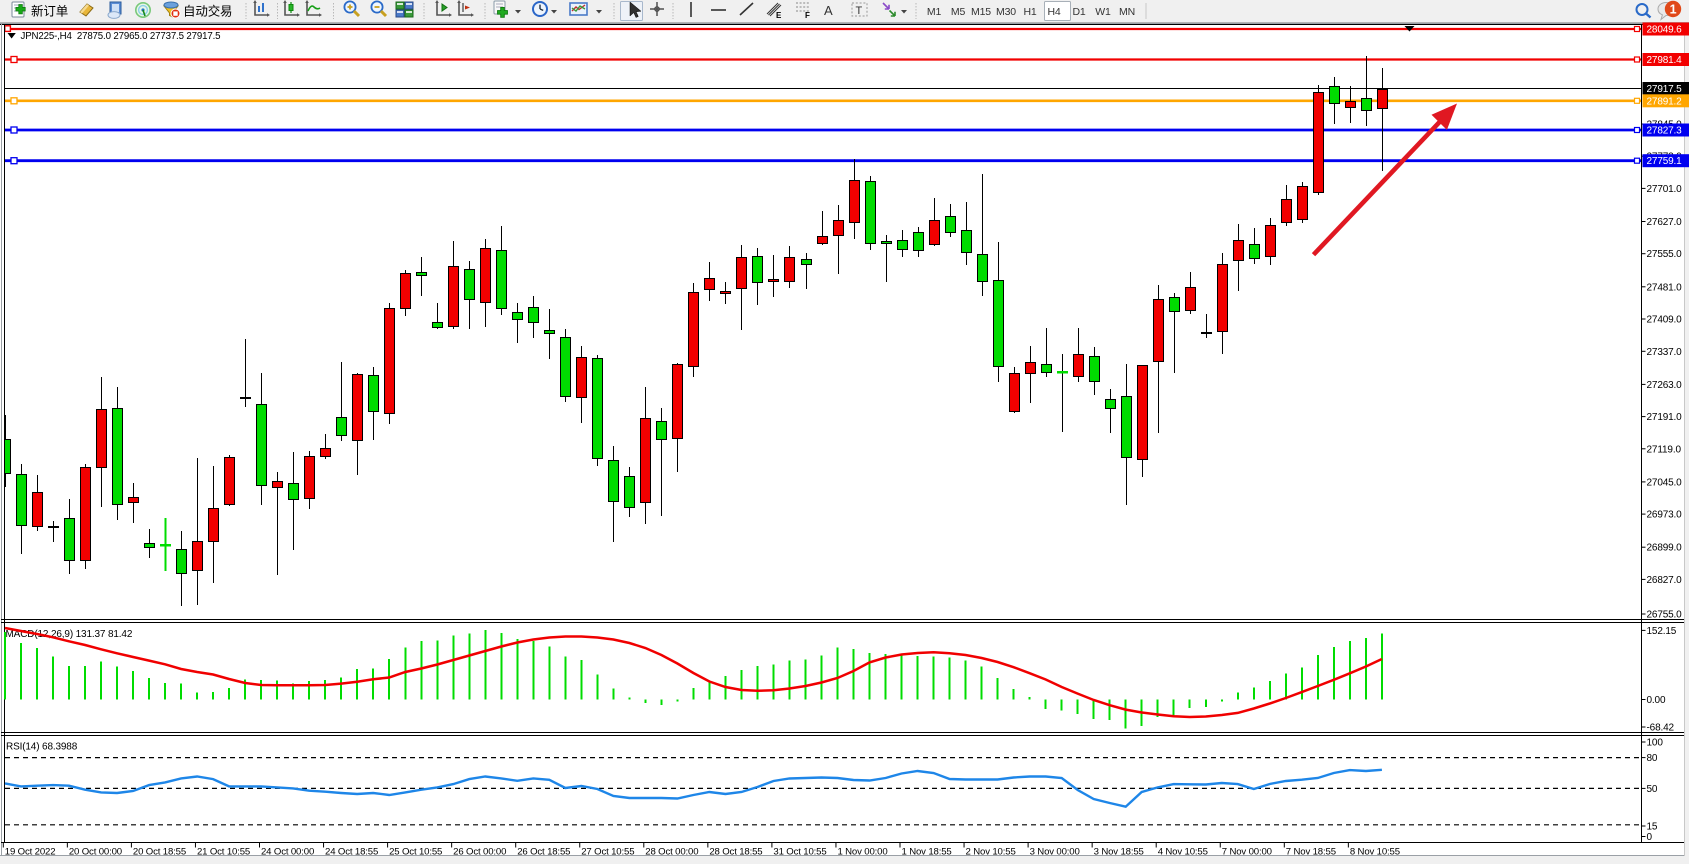  Describe the element at coordinates (1665, 287) in the screenshot. I see `svg-text: 27481.0` at that location.